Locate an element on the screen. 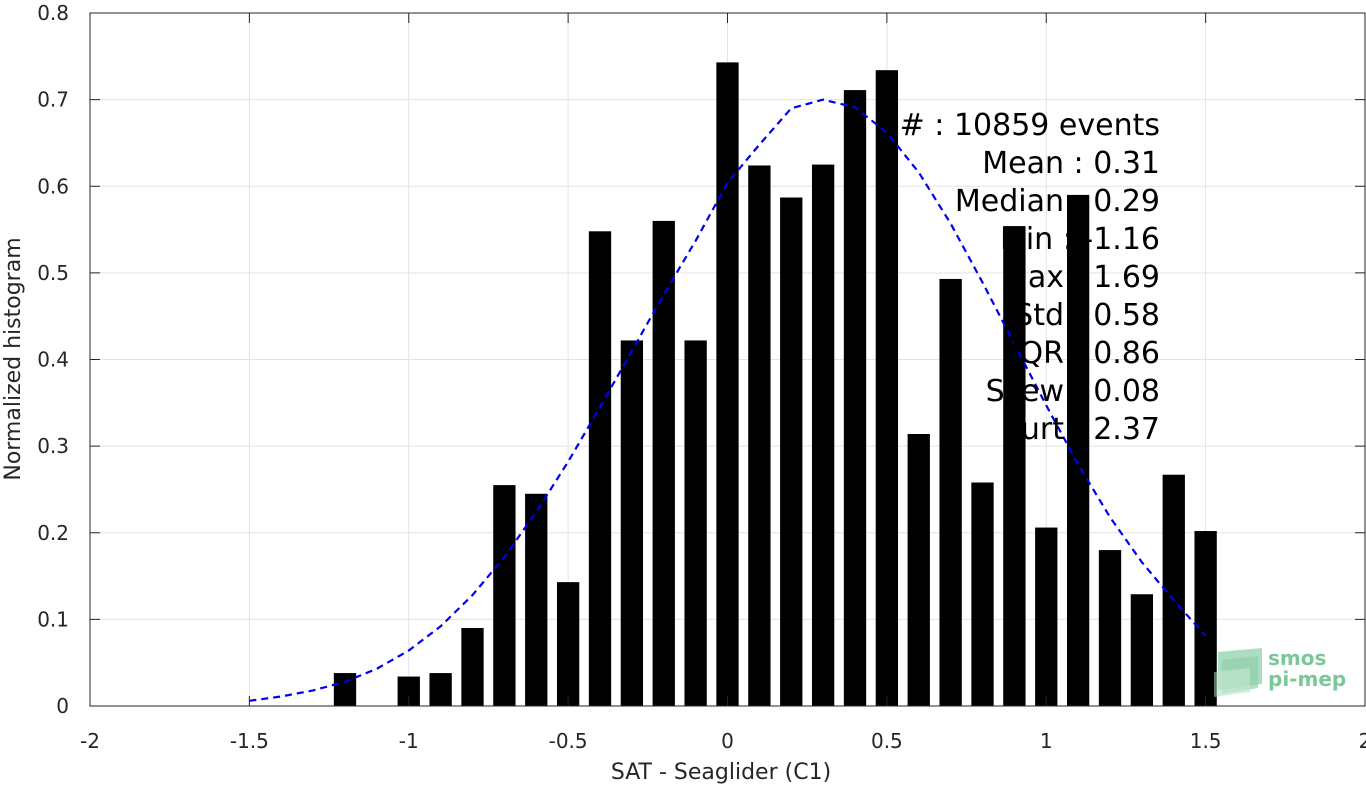 This screenshot has height=786, width=1366. stat-line: Std : 0.58 is located at coordinates (1087, 315).